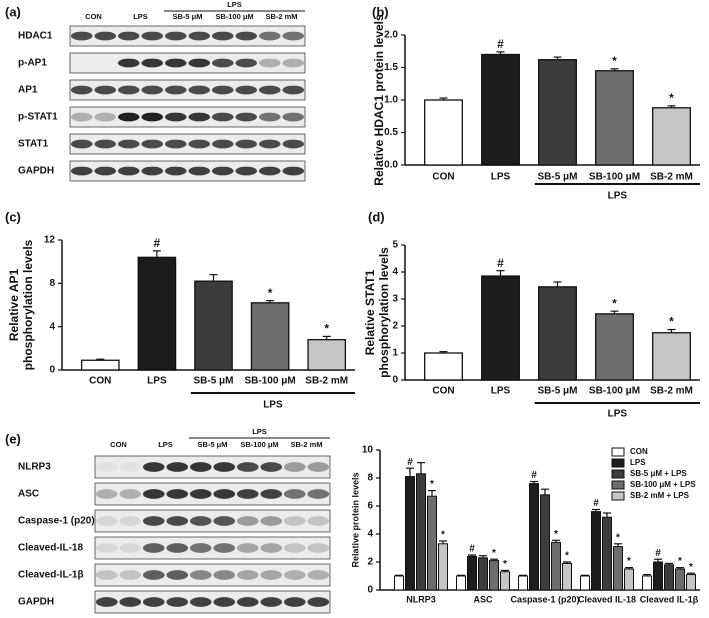 This screenshot has width=709, height=618. I want to click on y-axis-label: Relative STAT1, so click(370, 312).